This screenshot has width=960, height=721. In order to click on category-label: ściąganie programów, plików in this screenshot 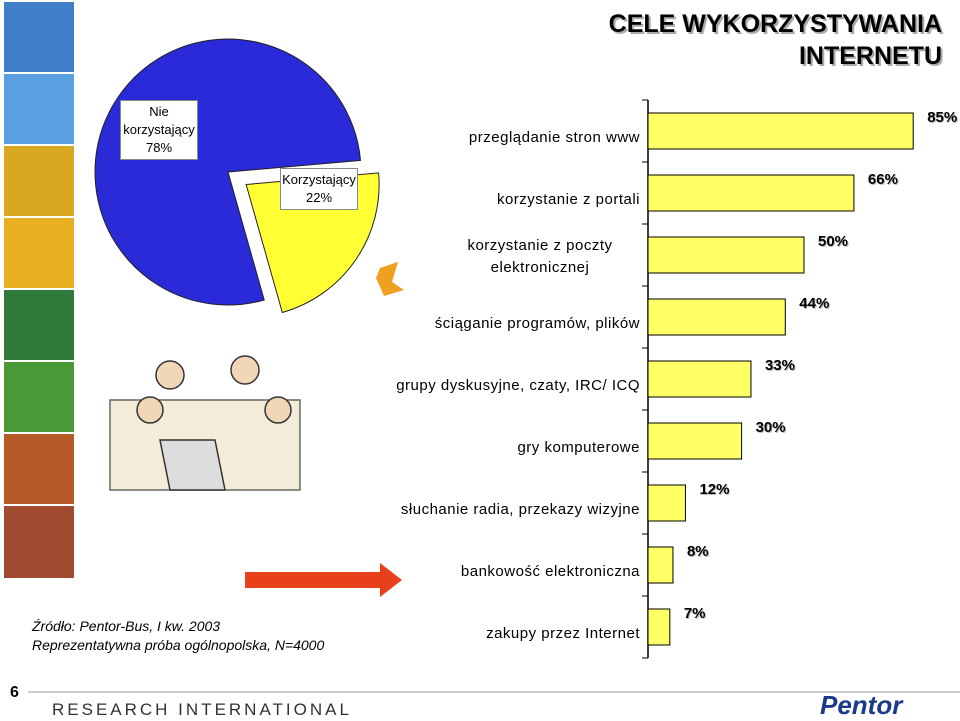, I will do `click(537, 323)`.